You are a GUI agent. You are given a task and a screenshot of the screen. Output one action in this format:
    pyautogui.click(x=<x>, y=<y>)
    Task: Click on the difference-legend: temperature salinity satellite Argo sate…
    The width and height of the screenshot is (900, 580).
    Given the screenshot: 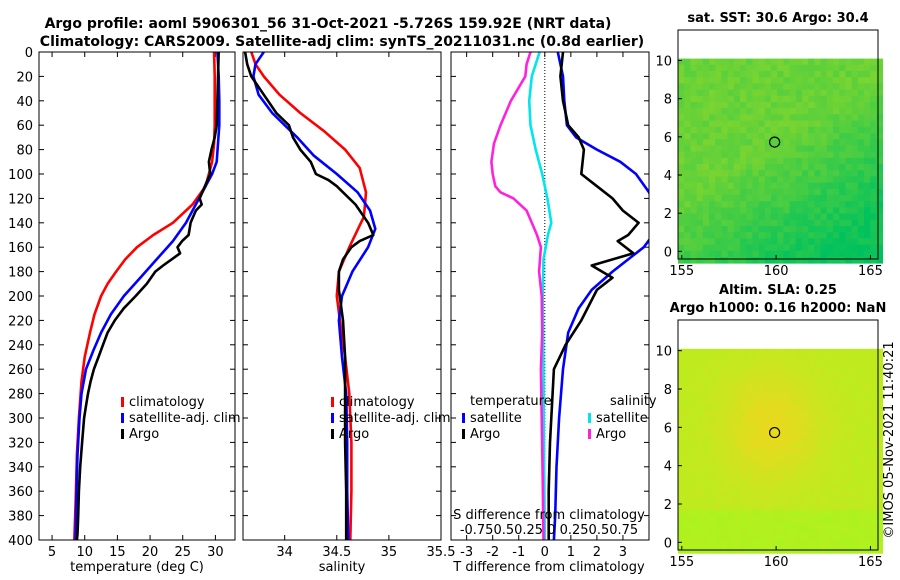 What is the action you would take?
    pyautogui.click(x=559, y=418)
    